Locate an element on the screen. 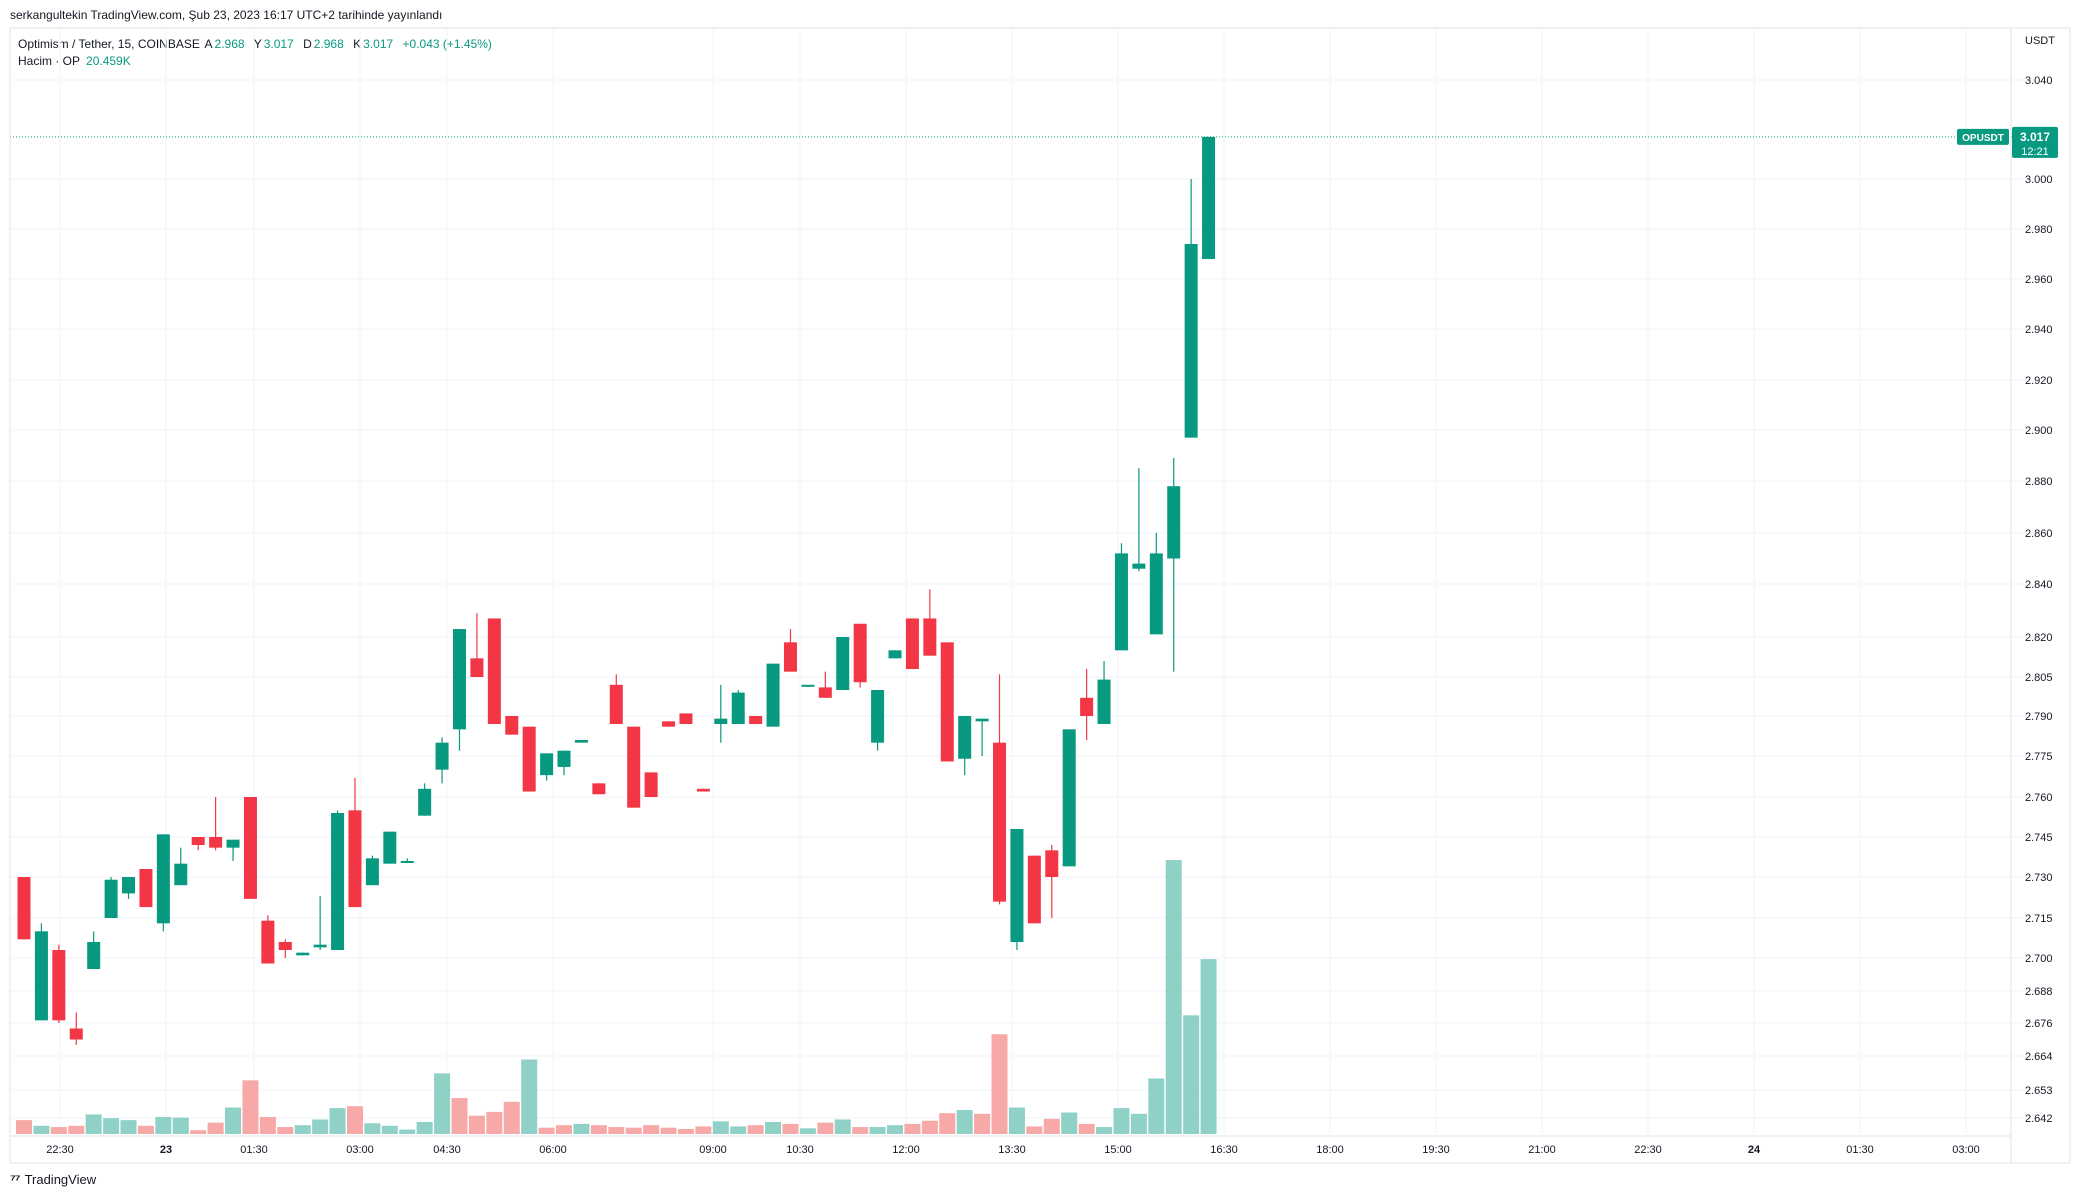 Image resolution: width=2077 pixels, height=1197 pixels. time-tick-label: 10:30 is located at coordinates (800, 1150).